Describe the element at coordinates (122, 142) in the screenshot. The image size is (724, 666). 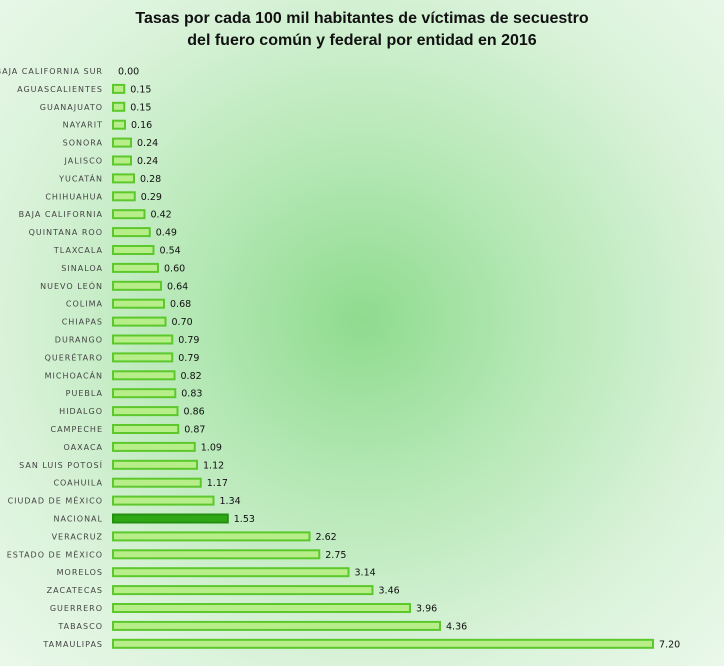
I see `bar-sonora` at that location.